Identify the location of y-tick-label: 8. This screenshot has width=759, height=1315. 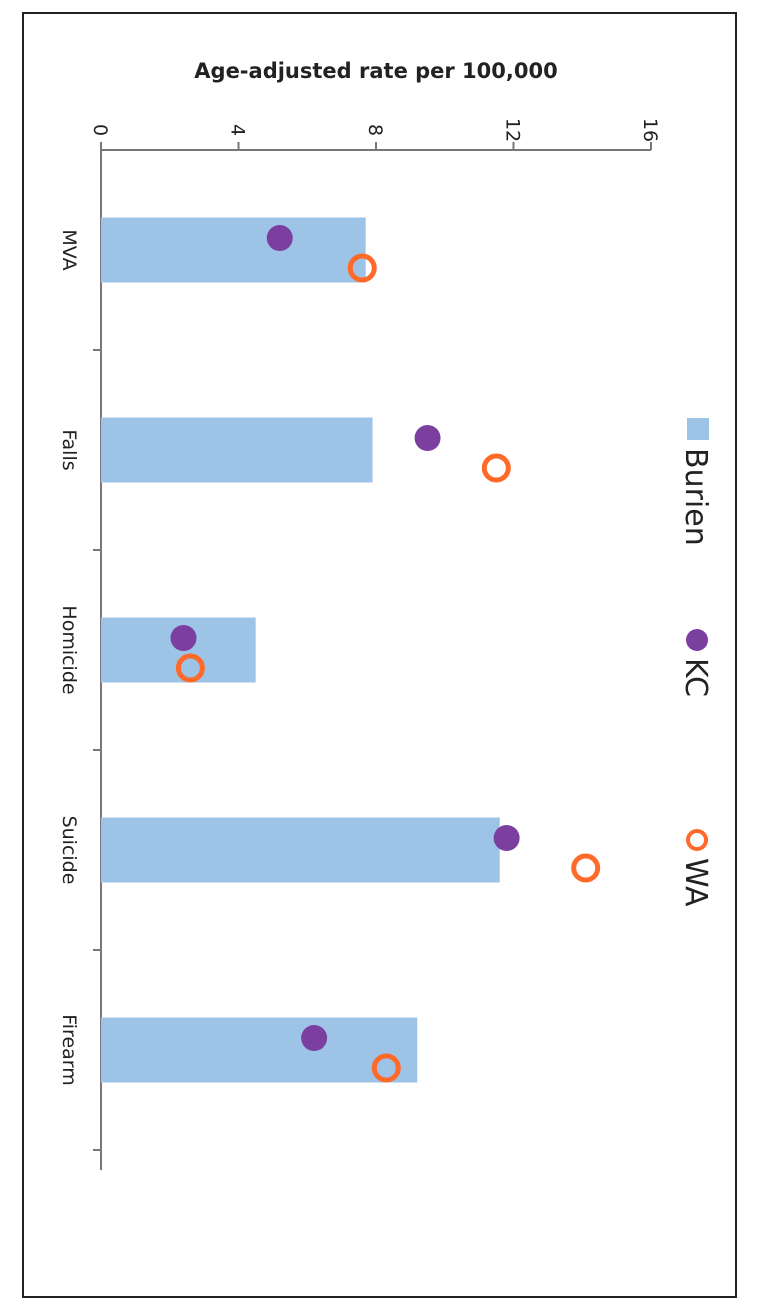
(375, 130).